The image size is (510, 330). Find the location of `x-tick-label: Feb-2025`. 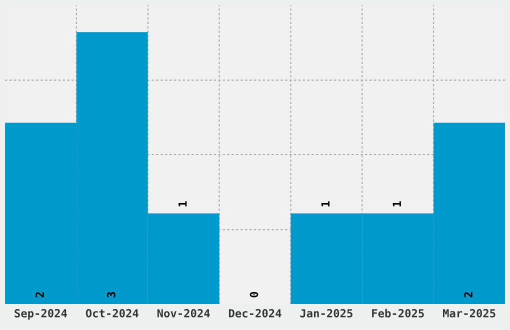

x-tick-label: Feb-2025 is located at coordinates (398, 313).